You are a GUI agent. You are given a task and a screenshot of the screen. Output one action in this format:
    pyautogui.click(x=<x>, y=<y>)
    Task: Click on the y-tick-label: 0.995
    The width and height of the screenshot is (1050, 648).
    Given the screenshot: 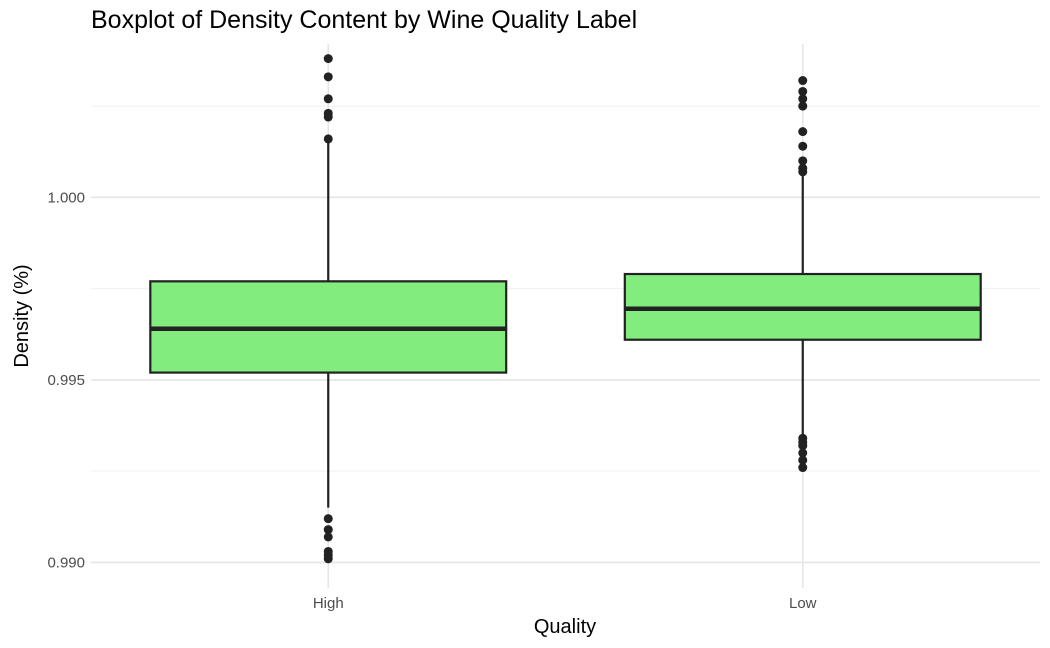 What is the action you would take?
    pyautogui.click(x=66, y=380)
    